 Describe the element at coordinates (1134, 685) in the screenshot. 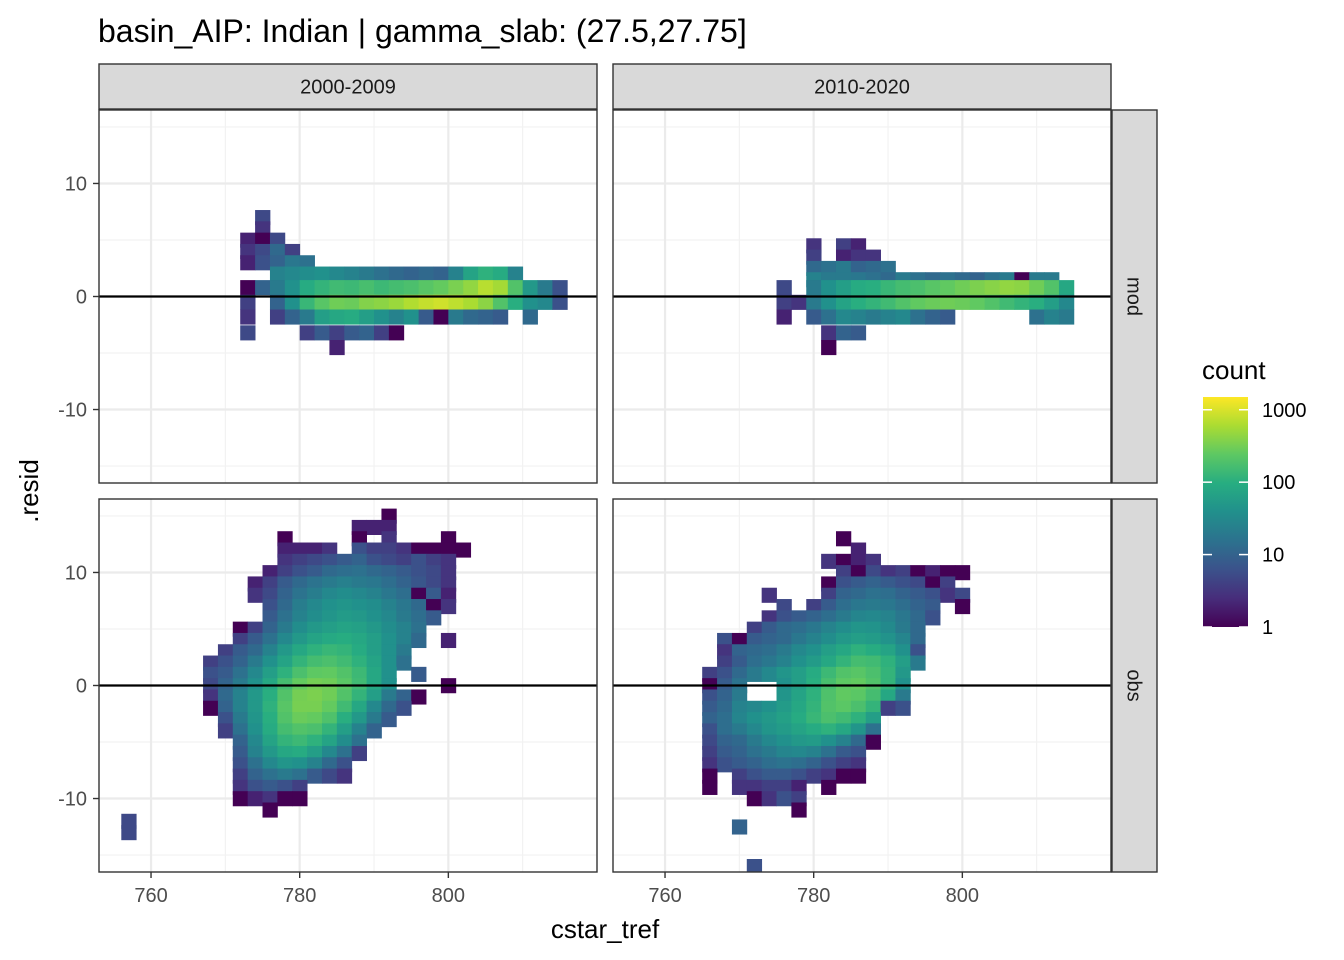

I see `facet-strip-row` at that location.